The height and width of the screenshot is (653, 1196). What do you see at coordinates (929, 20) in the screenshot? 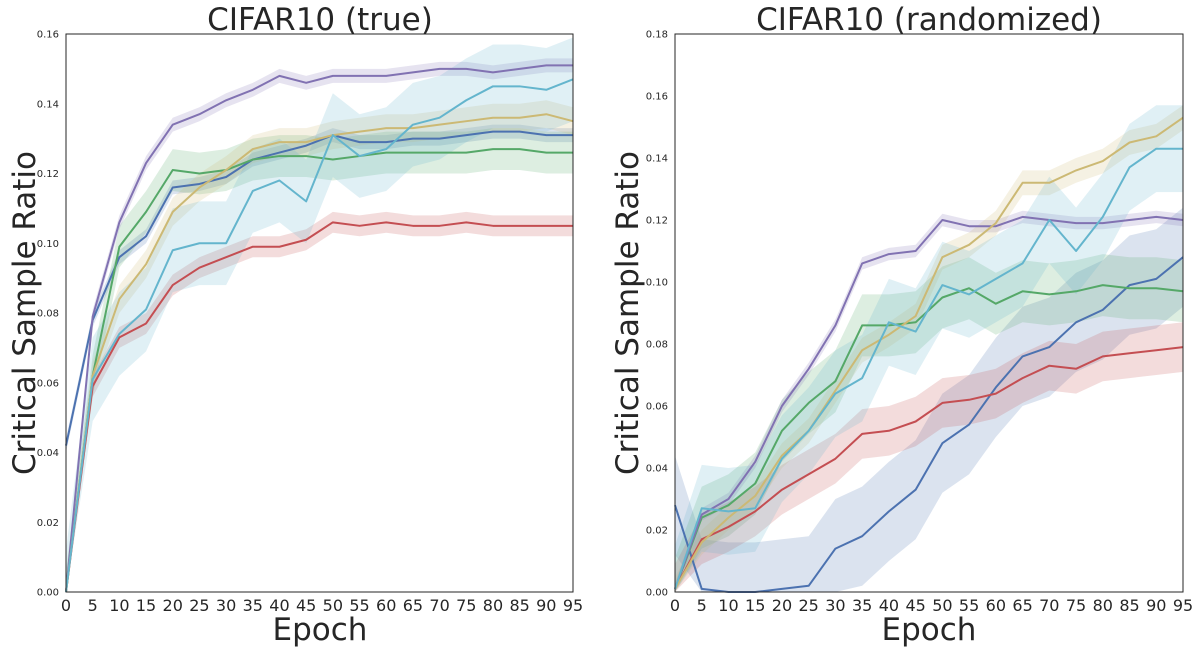
I see `chart-title: CIFAR10 (randomized)` at bounding box center [929, 20].